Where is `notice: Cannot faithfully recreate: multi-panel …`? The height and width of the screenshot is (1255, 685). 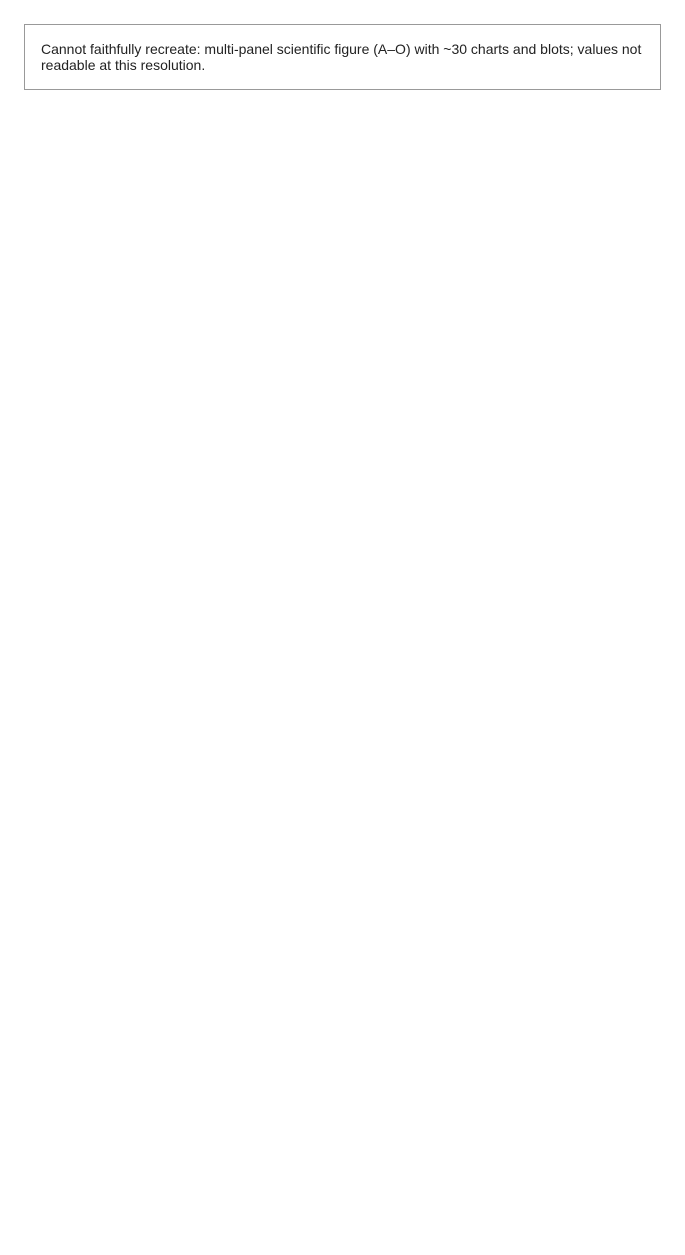 notice: Cannot faithfully recreate: multi-panel … is located at coordinates (342, 57).